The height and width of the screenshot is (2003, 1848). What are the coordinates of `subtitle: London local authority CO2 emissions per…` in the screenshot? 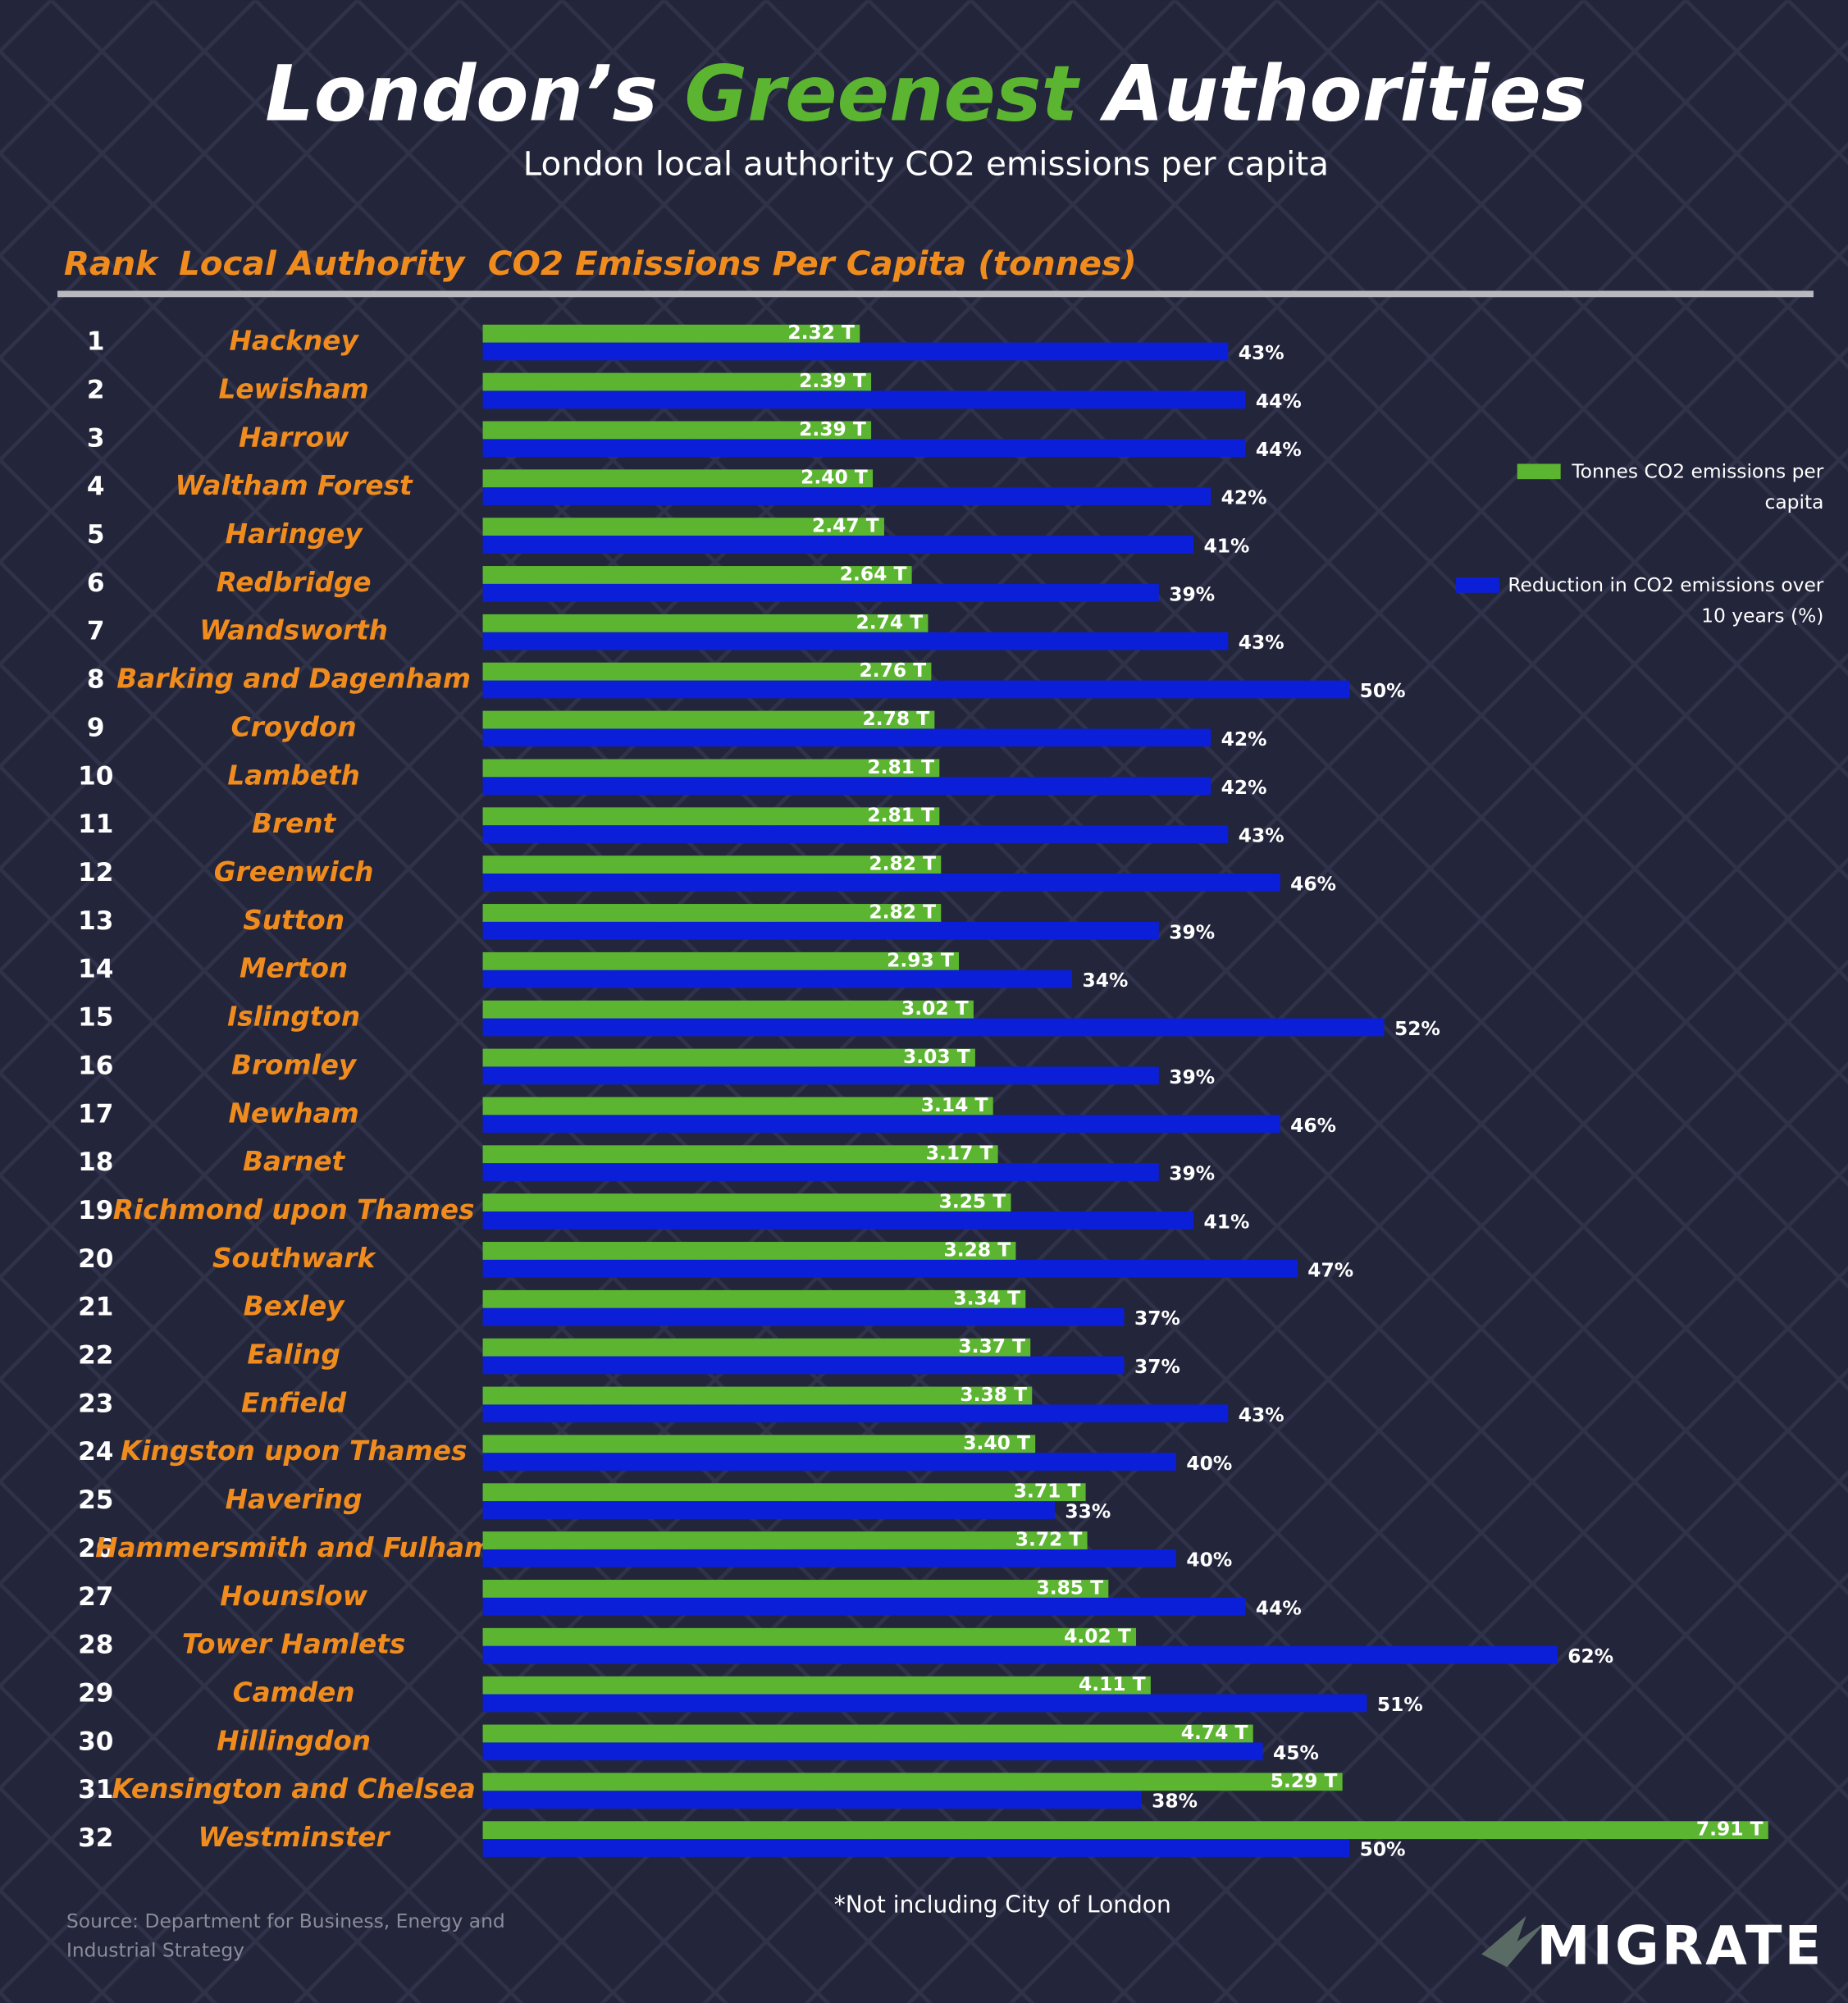 It's located at (926, 164).